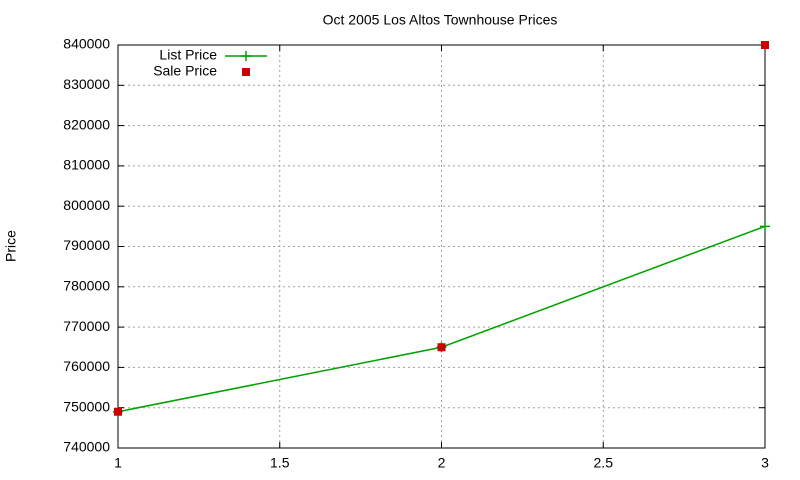 Image resolution: width=800 pixels, height=480 pixels. What do you see at coordinates (442, 463) in the screenshot?
I see `x-tick-label: 2` at bounding box center [442, 463].